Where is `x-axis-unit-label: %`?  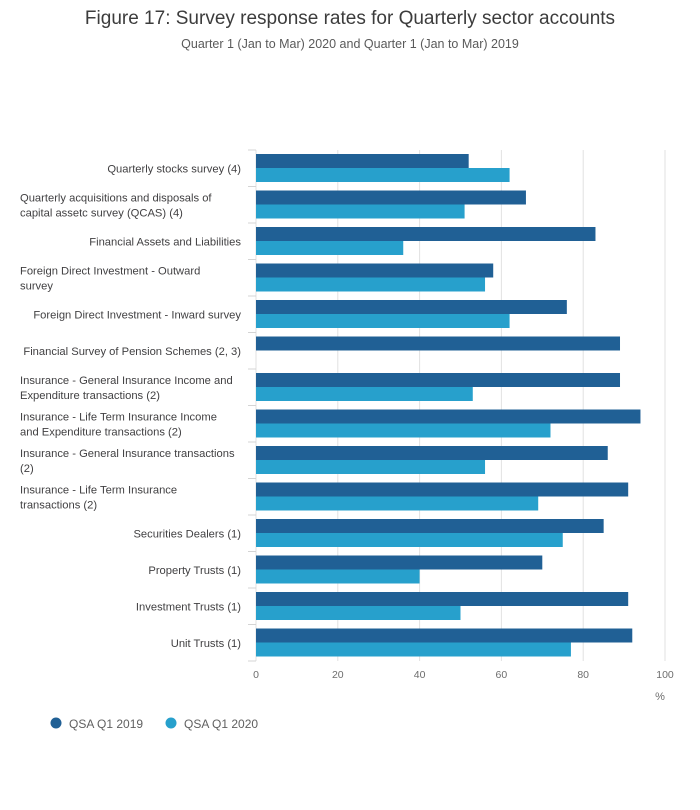
x-axis-unit-label: % is located at coordinates (660, 697).